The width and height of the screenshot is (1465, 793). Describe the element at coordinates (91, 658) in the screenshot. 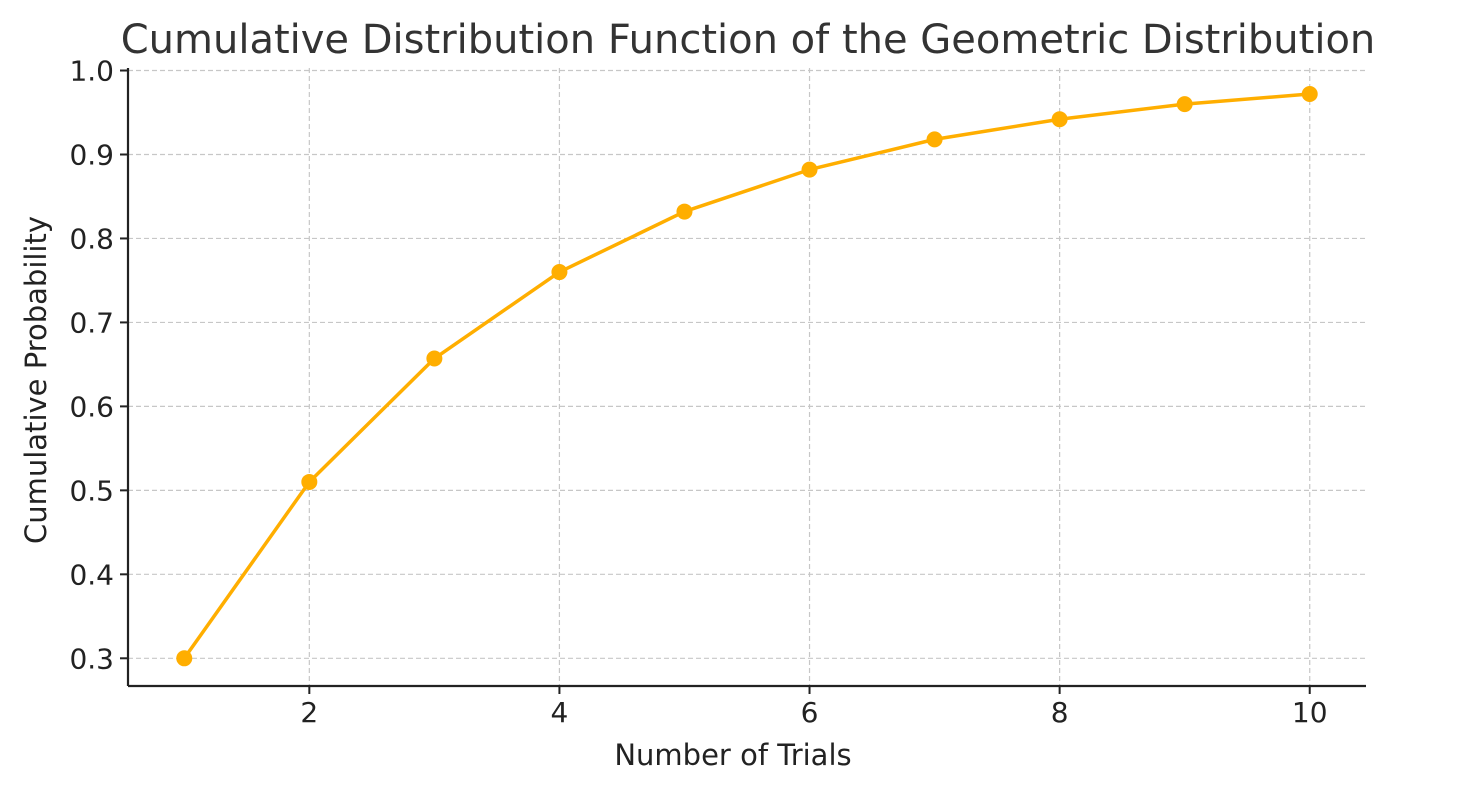

I see `y-tick-label: 0.3` at that location.